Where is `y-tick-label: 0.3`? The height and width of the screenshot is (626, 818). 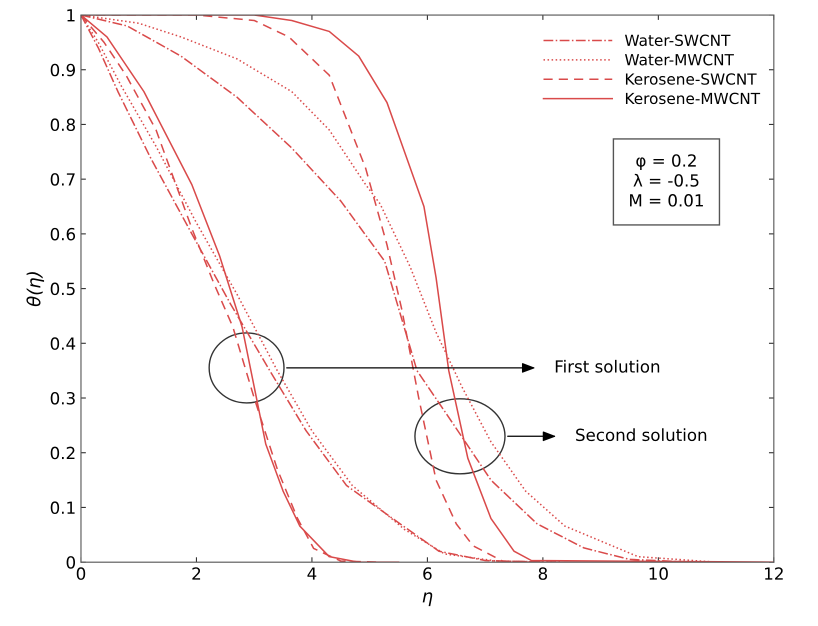
y-tick-label: 0.3 is located at coordinates (62, 398).